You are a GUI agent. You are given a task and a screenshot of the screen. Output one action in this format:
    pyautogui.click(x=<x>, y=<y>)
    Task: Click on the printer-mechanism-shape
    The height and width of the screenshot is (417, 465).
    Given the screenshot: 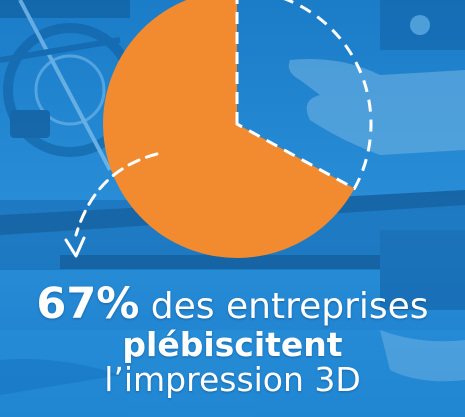 What is the action you would take?
    pyautogui.click(x=68, y=85)
    